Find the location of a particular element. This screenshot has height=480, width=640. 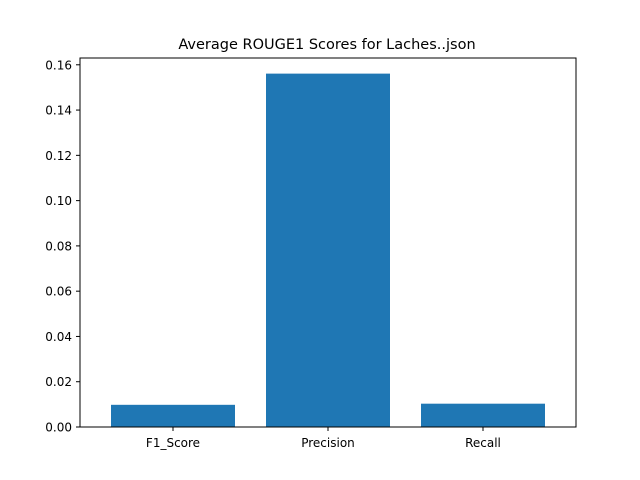

bar-recall is located at coordinates (483, 415).